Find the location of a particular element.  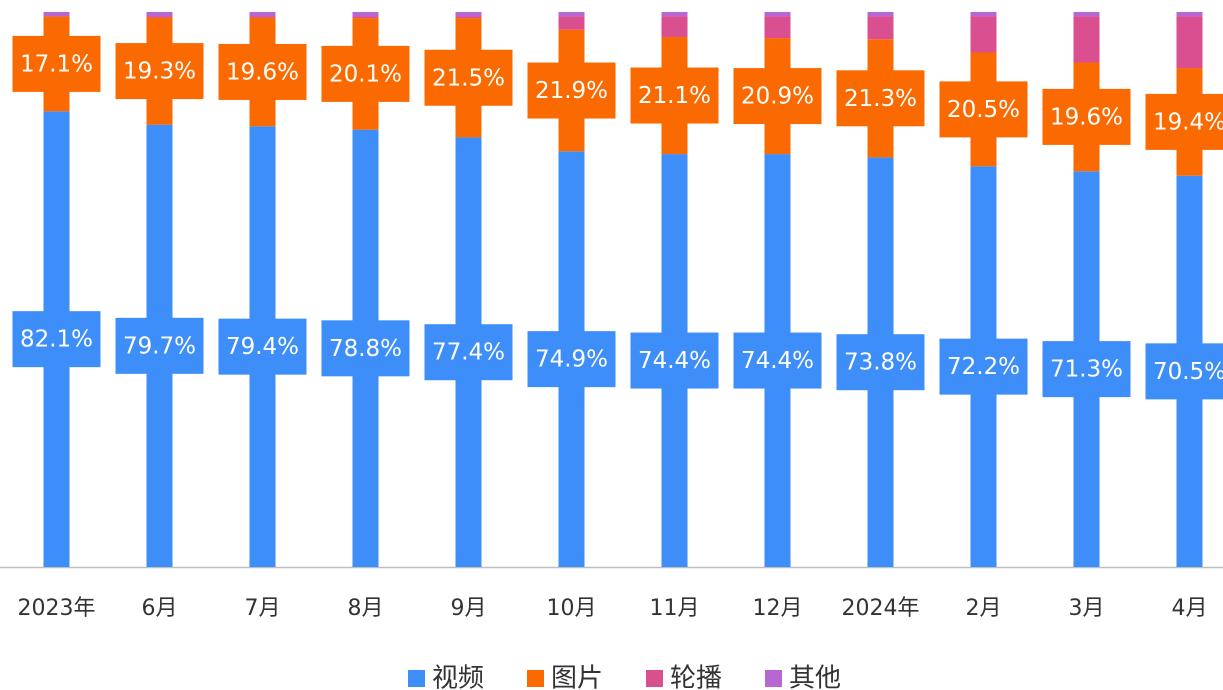

data-label: 79.7% is located at coordinates (159, 346).